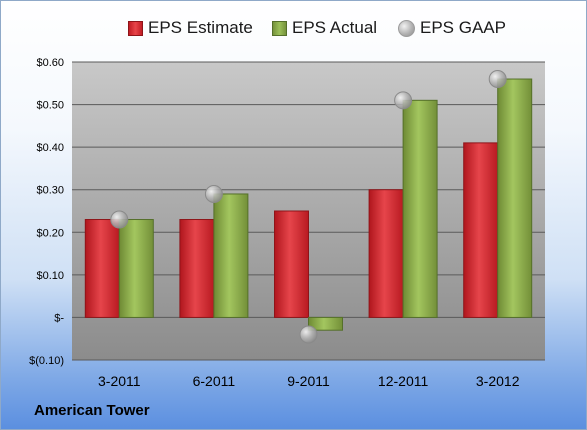 The image size is (587, 430). I want to click on x-category-label: 6-2011, so click(214, 381).